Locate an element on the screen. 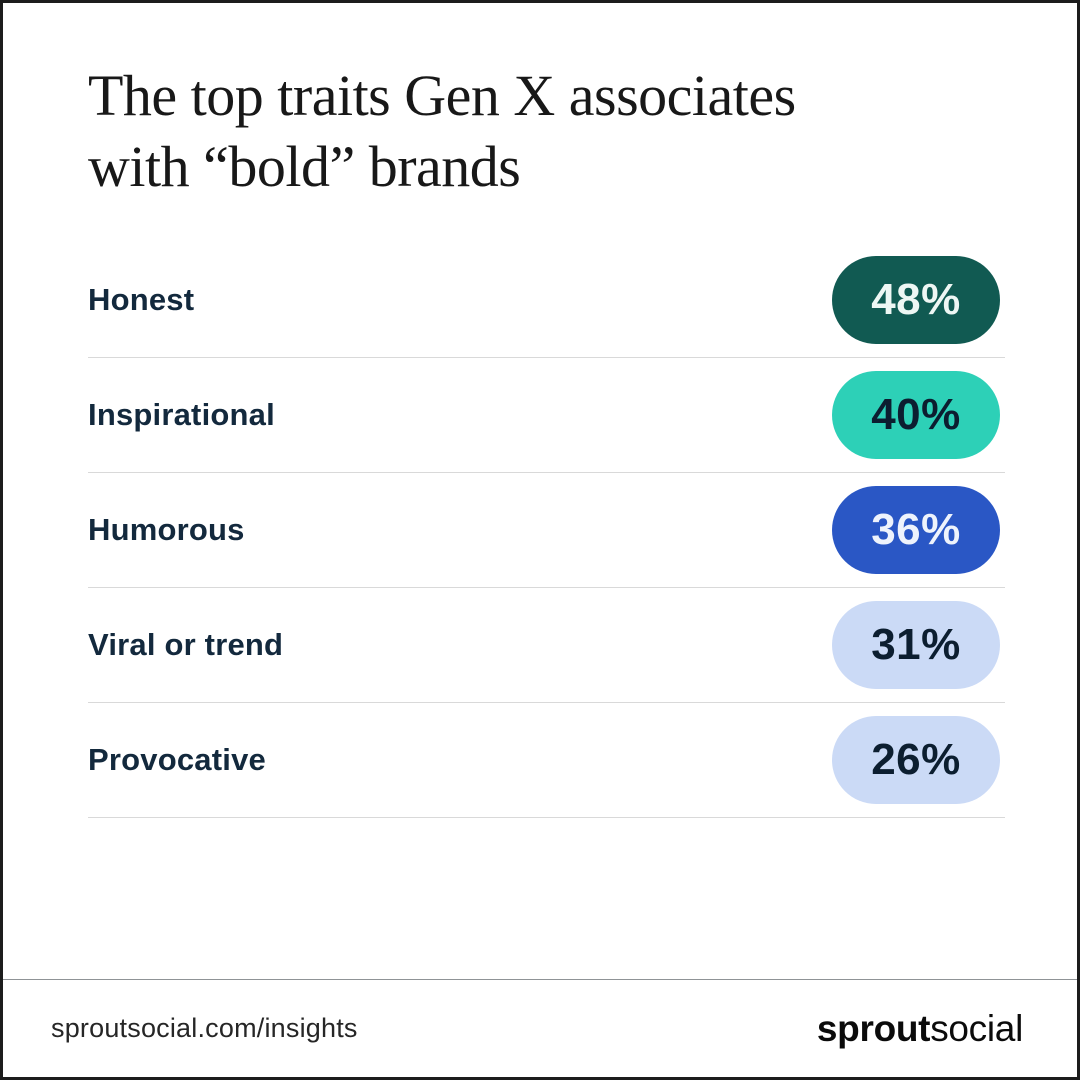 The height and width of the screenshot is (1080, 1080). logo-sprout: sprout is located at coordinates (873, 1028).